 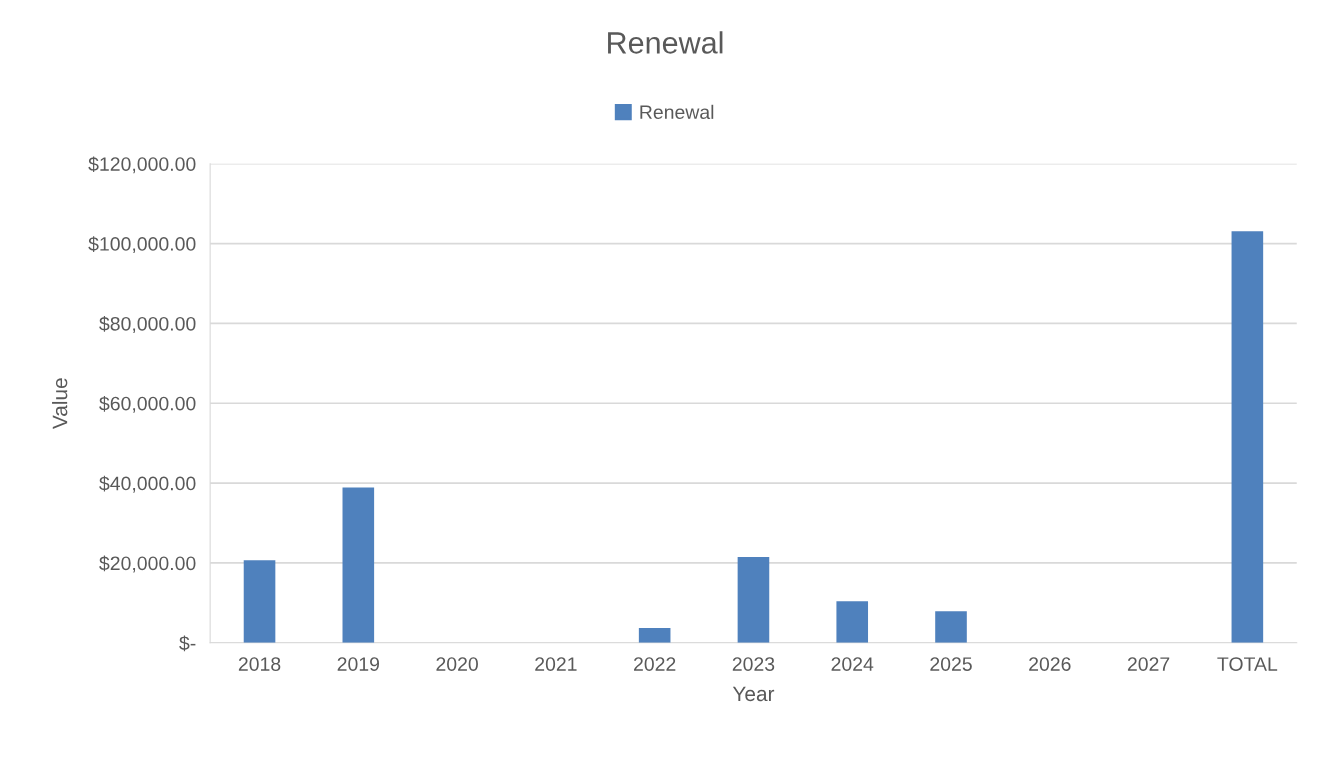 What do you see at coordinates (852, 664) in the screenshot?
I see `x-tick-label: 2024` at bounding box center [852, 664].